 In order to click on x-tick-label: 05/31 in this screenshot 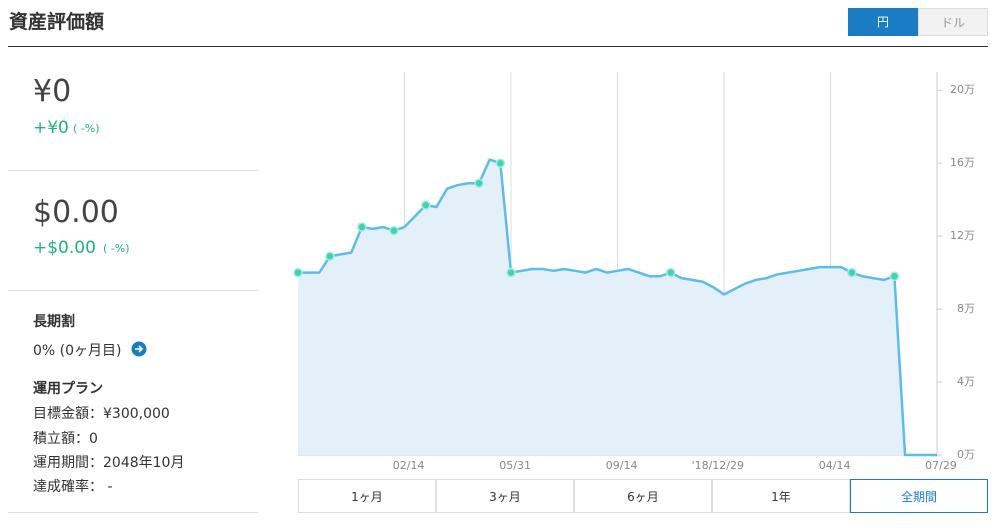, I will do `click(515, 465)`.